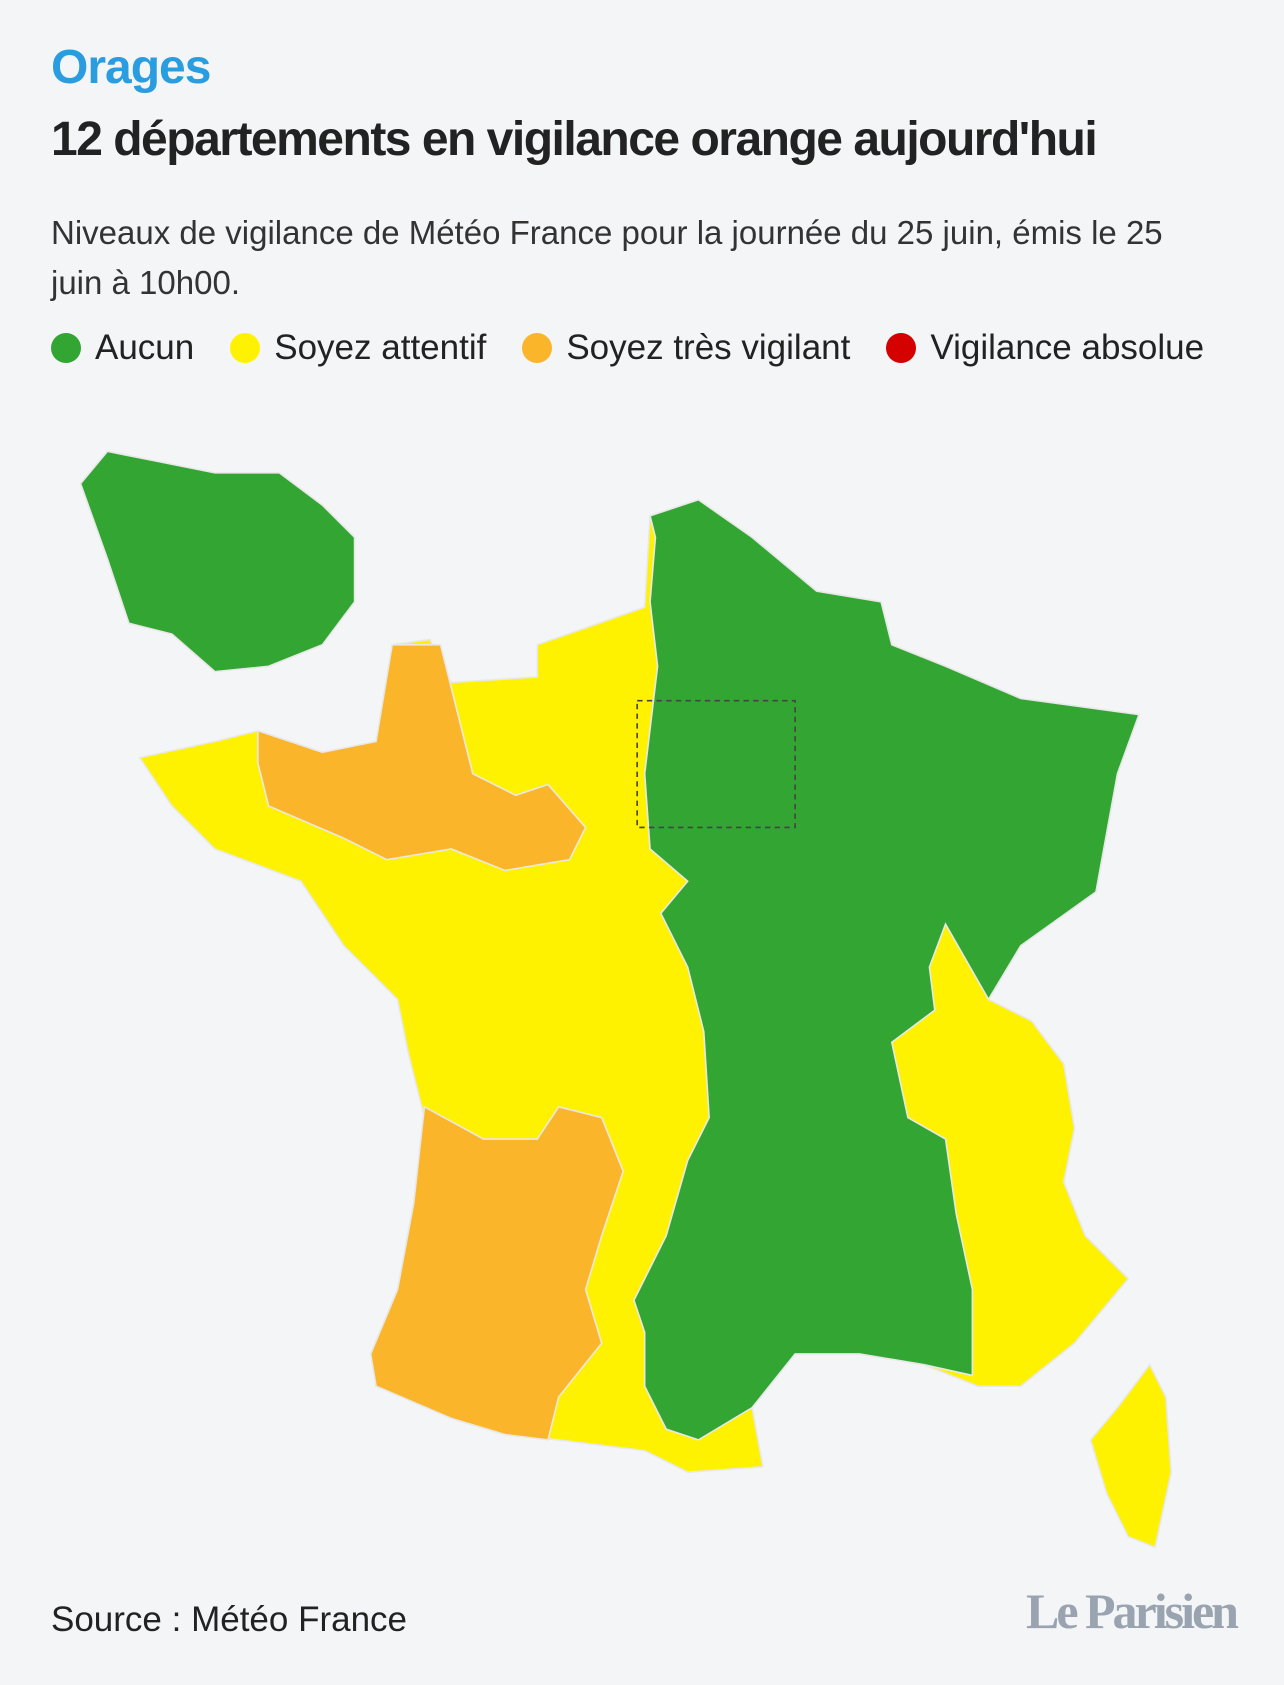 This screenshot has height=1685, width=1284. What do you see at coordinates (145, 347) in the screenshot?
I see `legend-label: Aucun` at bounding box center [145, 347].